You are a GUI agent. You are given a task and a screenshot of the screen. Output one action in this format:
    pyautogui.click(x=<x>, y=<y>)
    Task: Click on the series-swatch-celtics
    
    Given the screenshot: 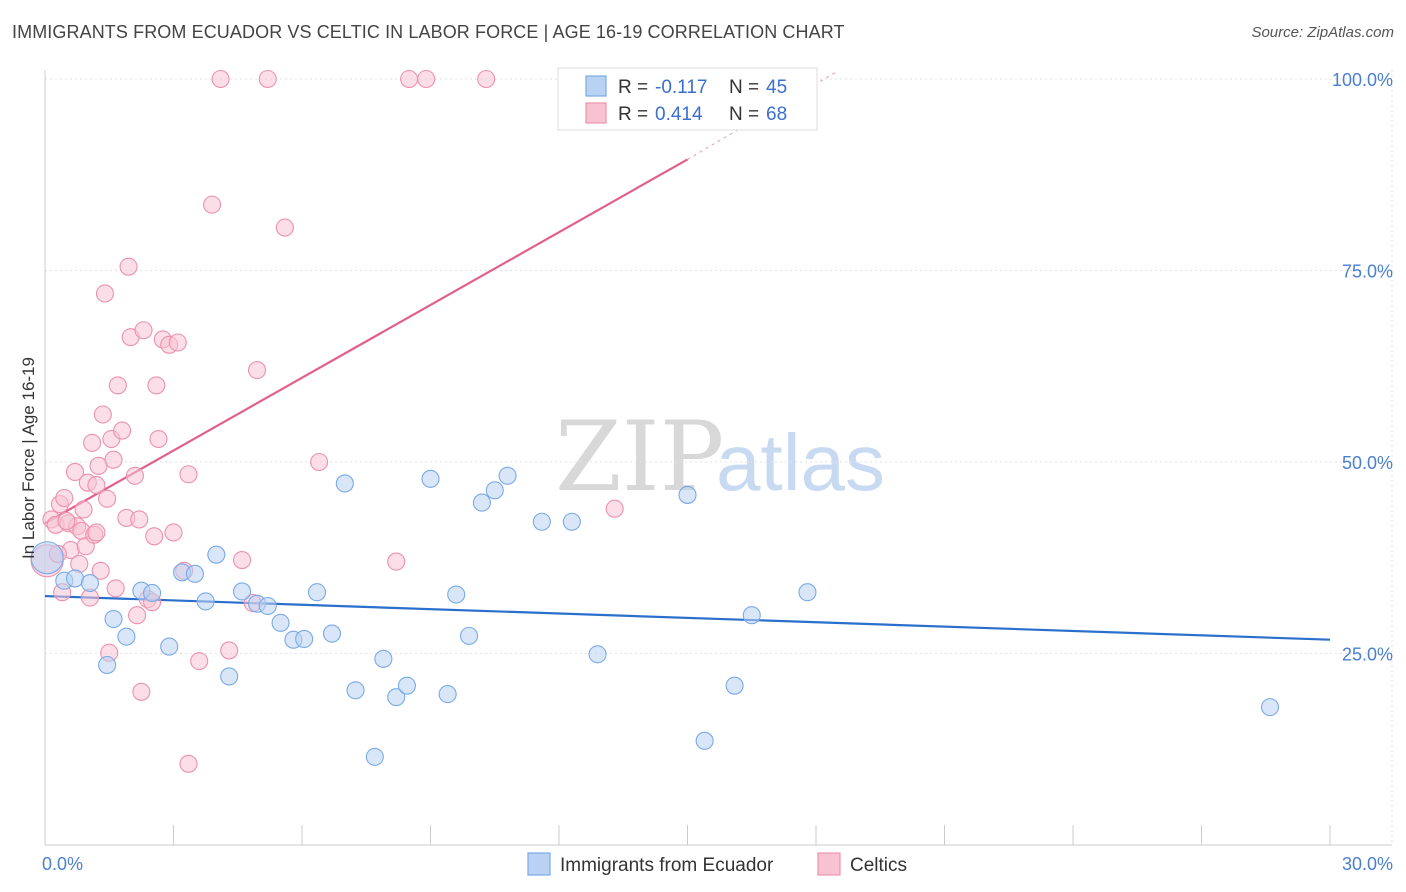 What is the action you would take?
    pyautogui.click(x=829, y=864)
    